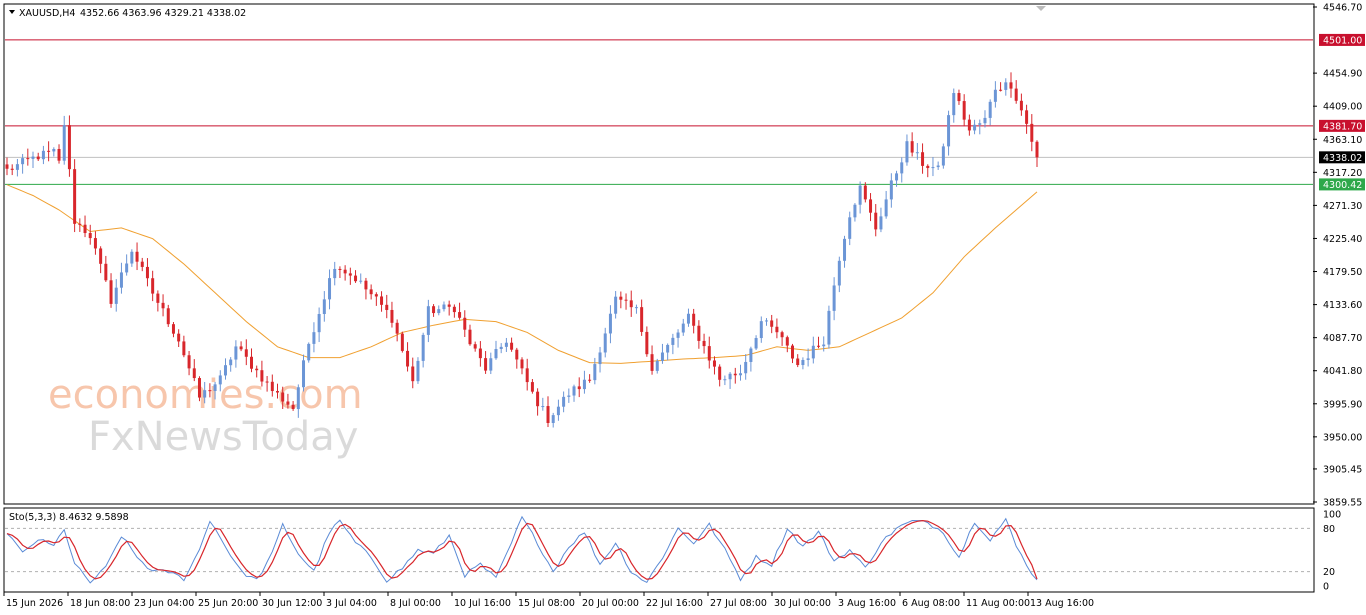 The width and height of the screenshot is (1366, 615). I want to click on watermark: economies.com FxNewsToday, so click(205, 416).